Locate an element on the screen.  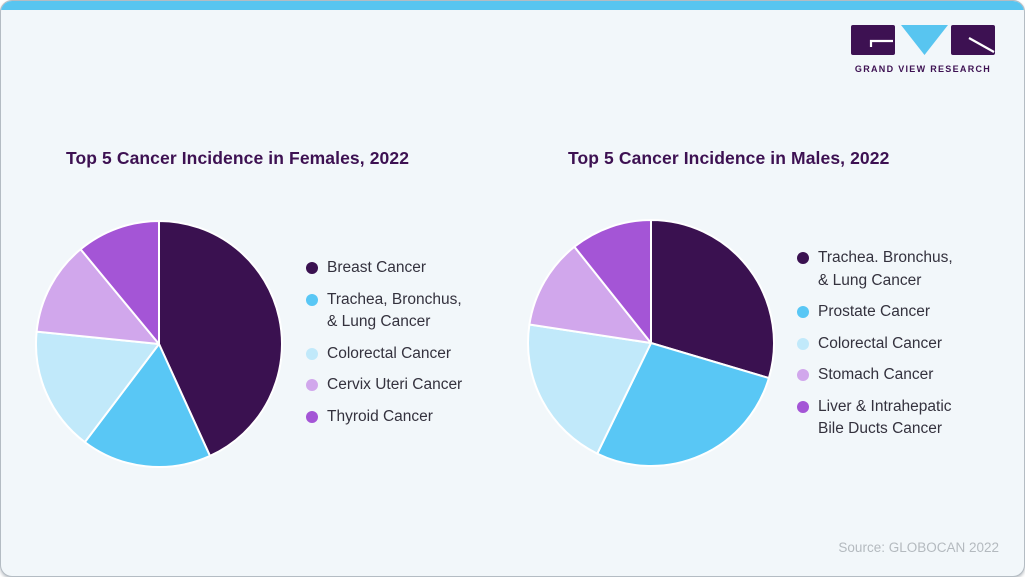
legend-label: Breast Cancer is located at coordinates (377, 267).